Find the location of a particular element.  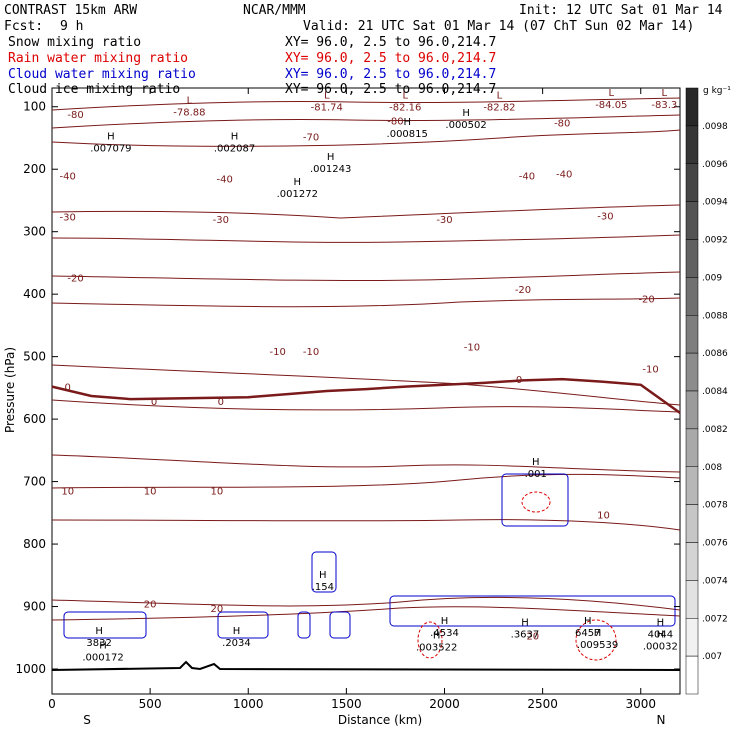

x-tick-label: 500 is located at coordinates (150, 704).